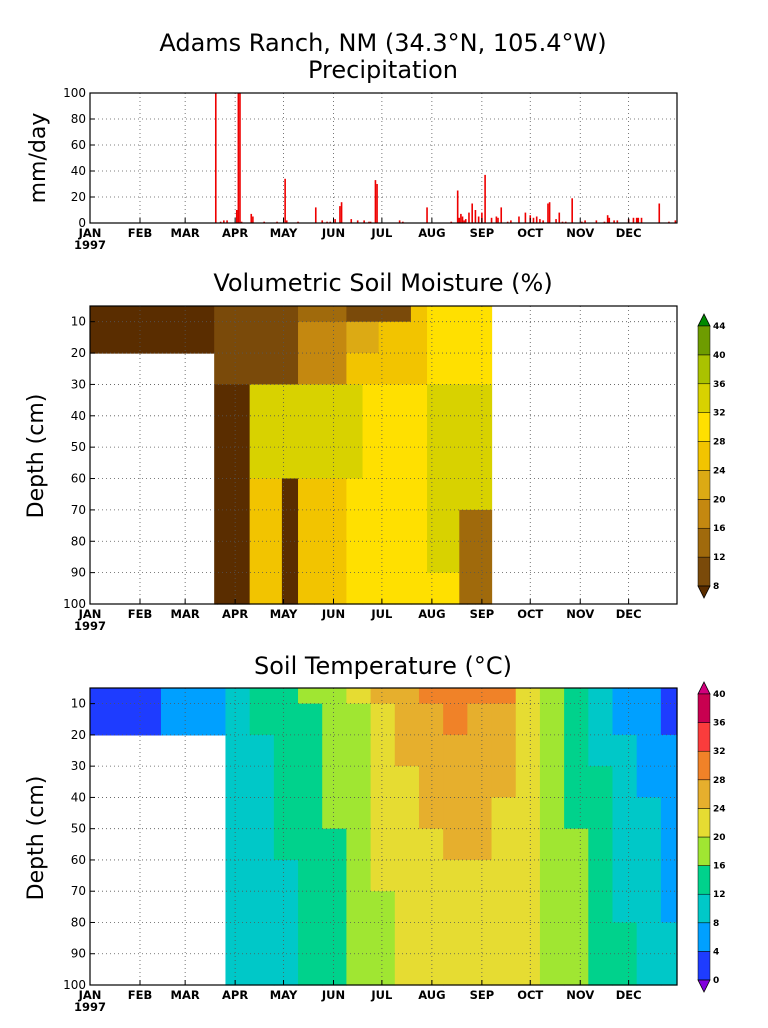 Image resolution: width=768 pixels, height=1028 pixels. What do you see at coordinates (629, 614) in the screenshot?
I see `month-label: DEC` at bounding box center [629, 614].